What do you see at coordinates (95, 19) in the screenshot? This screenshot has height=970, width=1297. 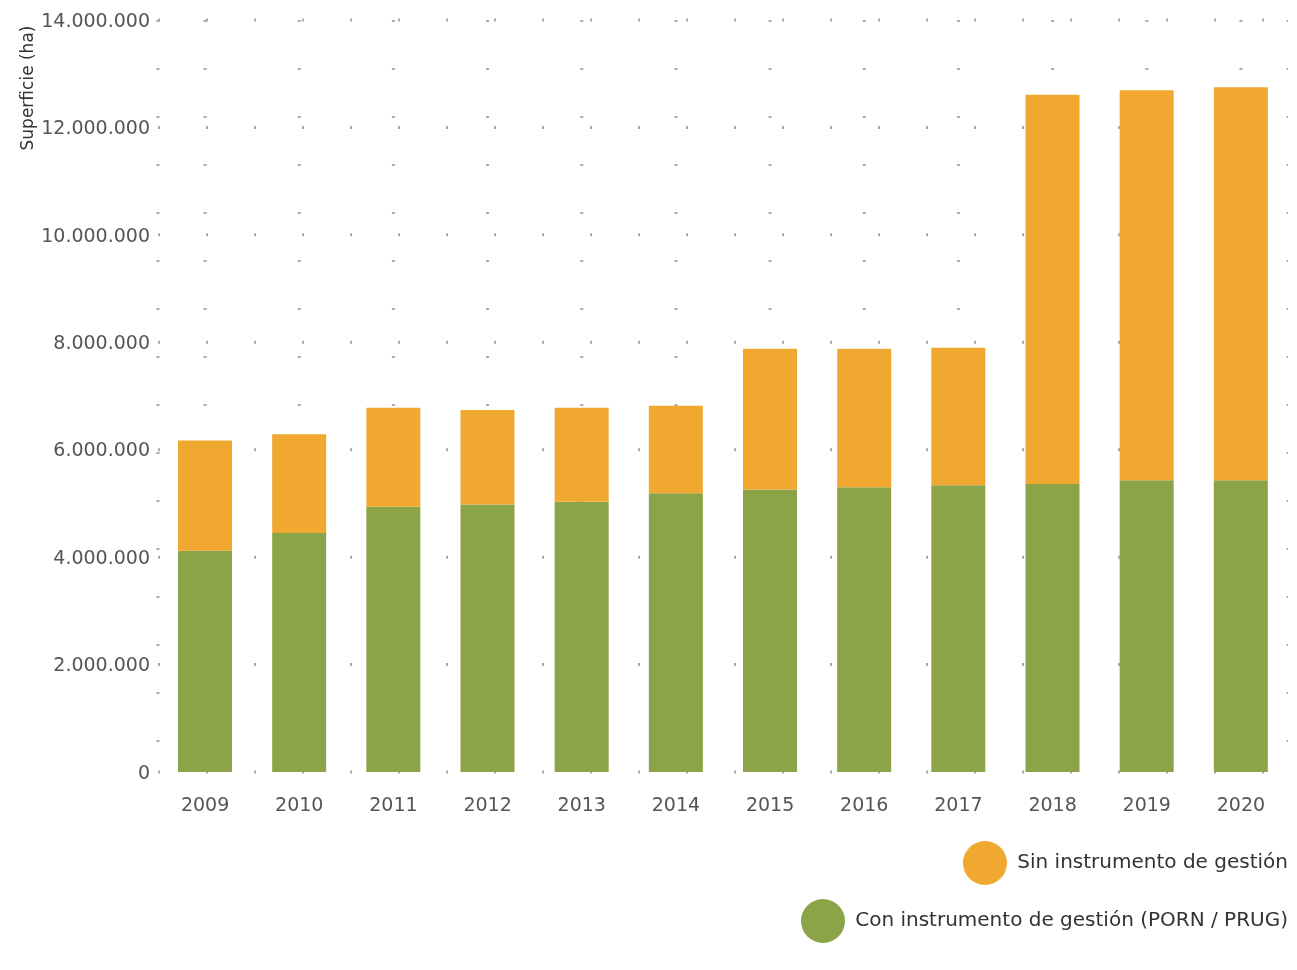 I see `y-tick-label: 14.000.000` at bounding box center [95, 19].